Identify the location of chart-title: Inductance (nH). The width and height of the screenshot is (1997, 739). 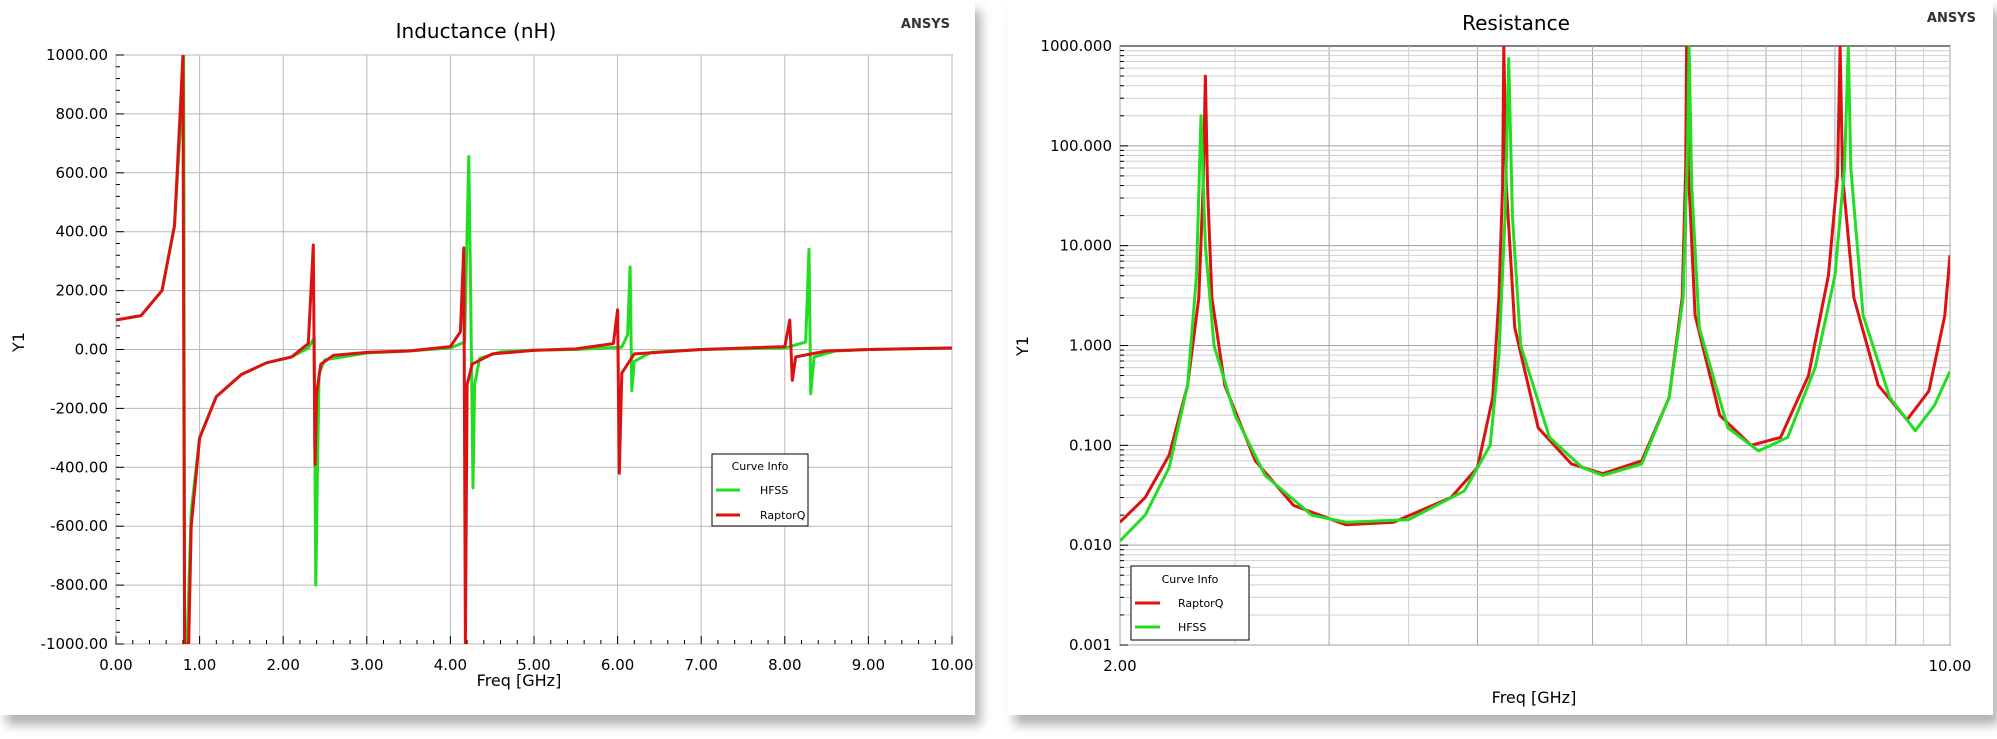
(476, 31).